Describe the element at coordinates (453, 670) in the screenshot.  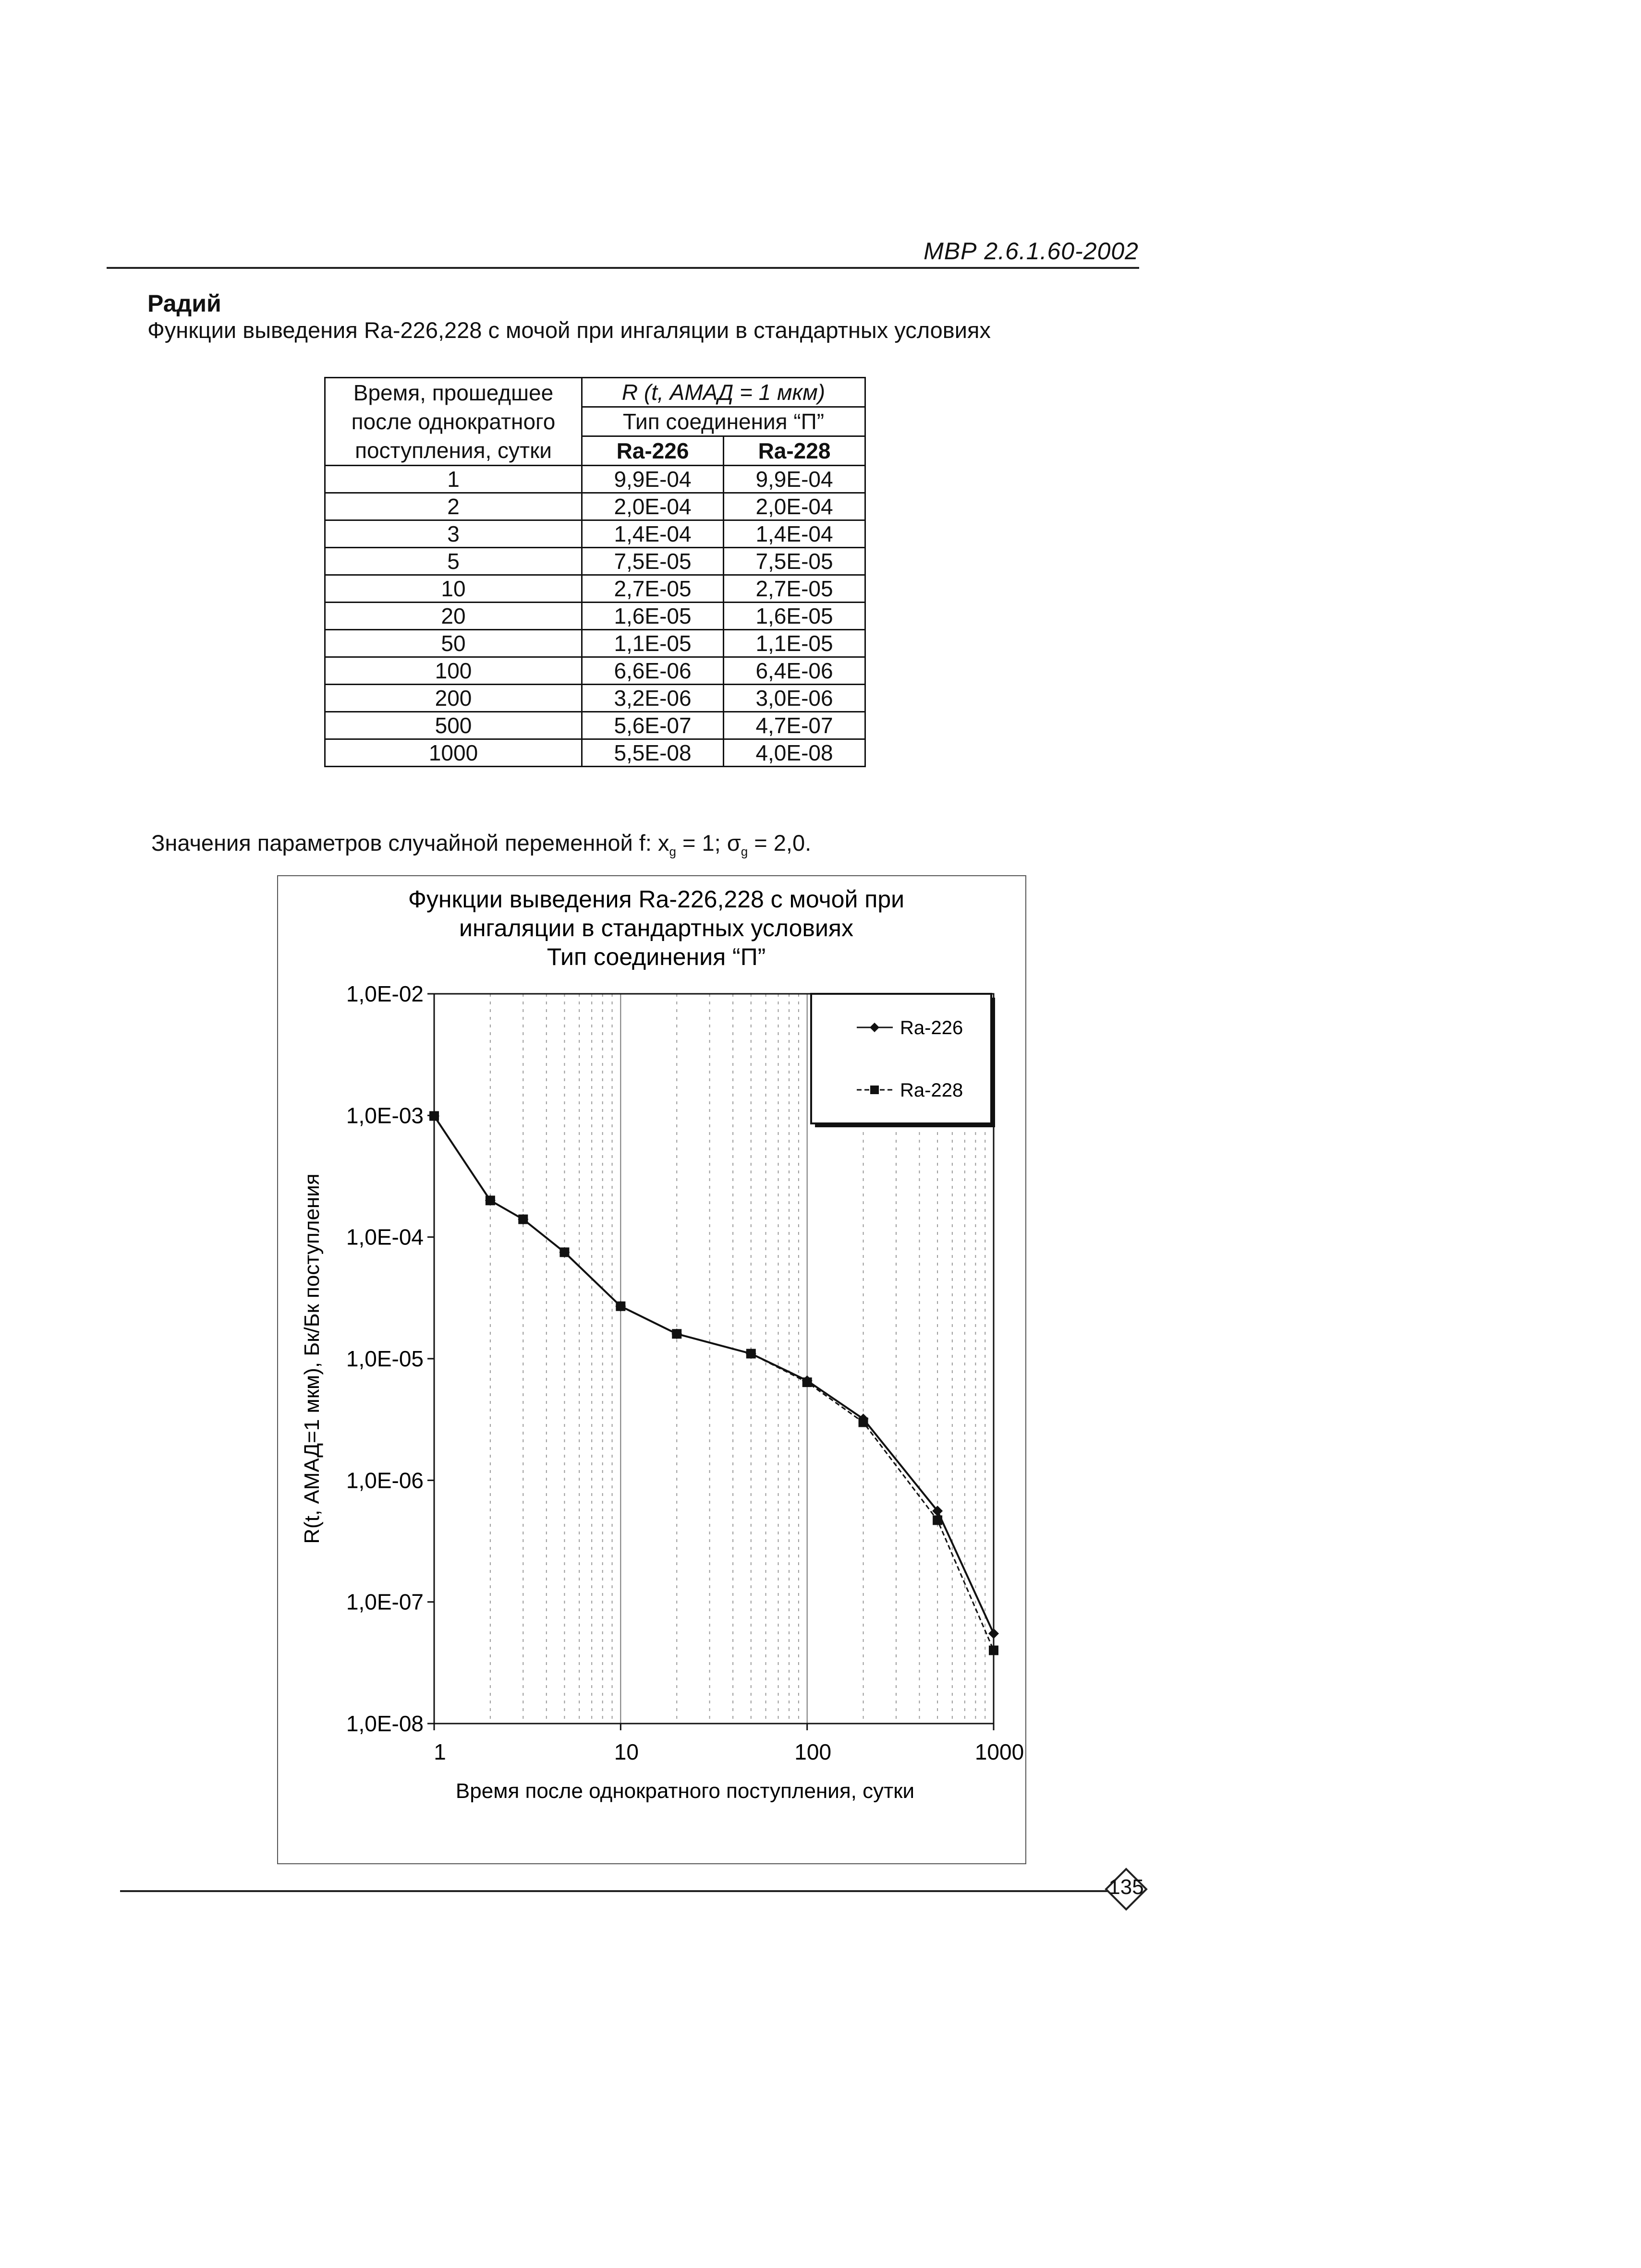
I see `time-cell: 100` at that location.